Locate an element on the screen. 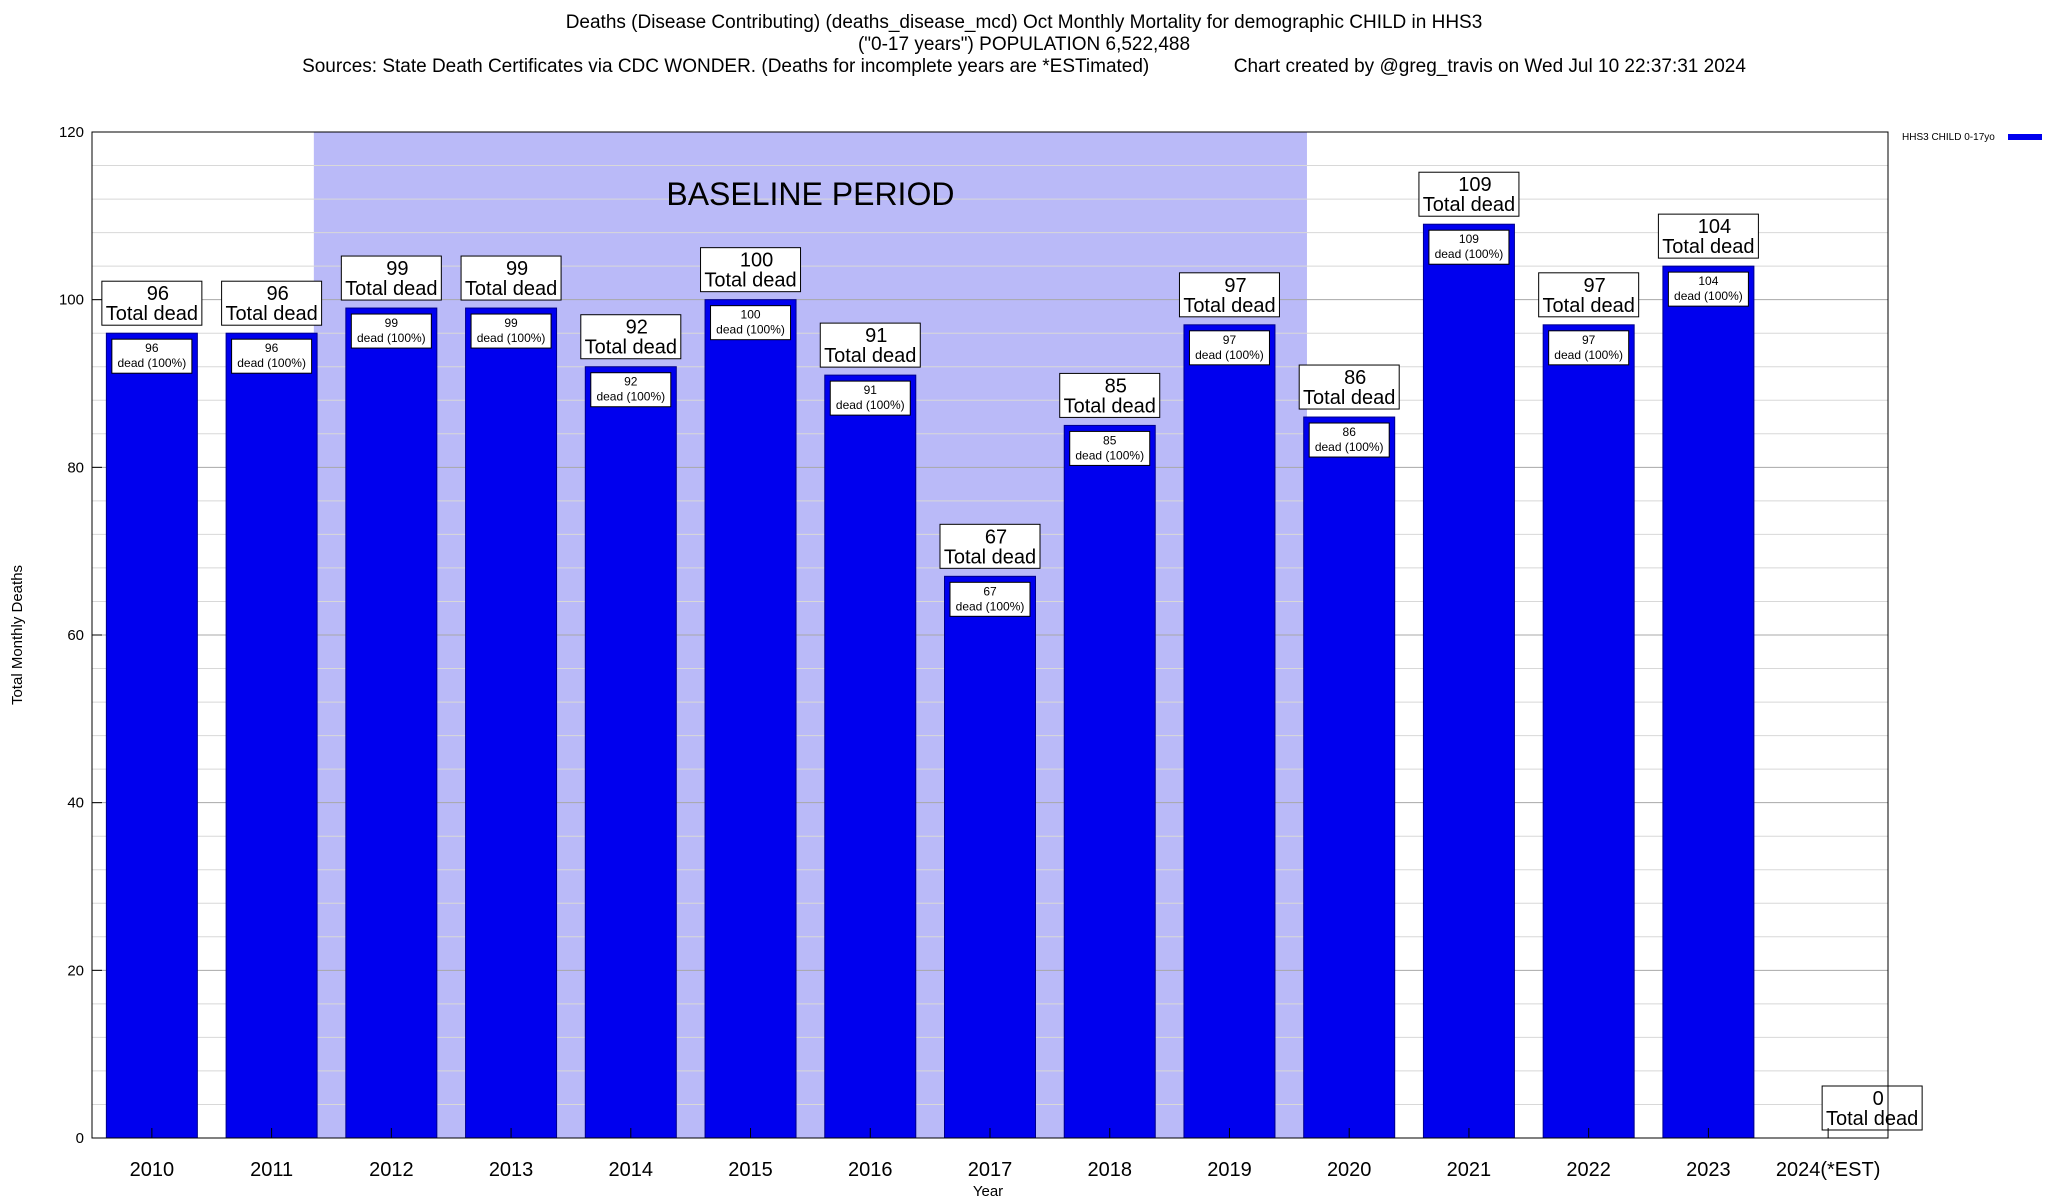  baseline-period-label: BASELINE PERIOD is located at coordinates (810, 194).